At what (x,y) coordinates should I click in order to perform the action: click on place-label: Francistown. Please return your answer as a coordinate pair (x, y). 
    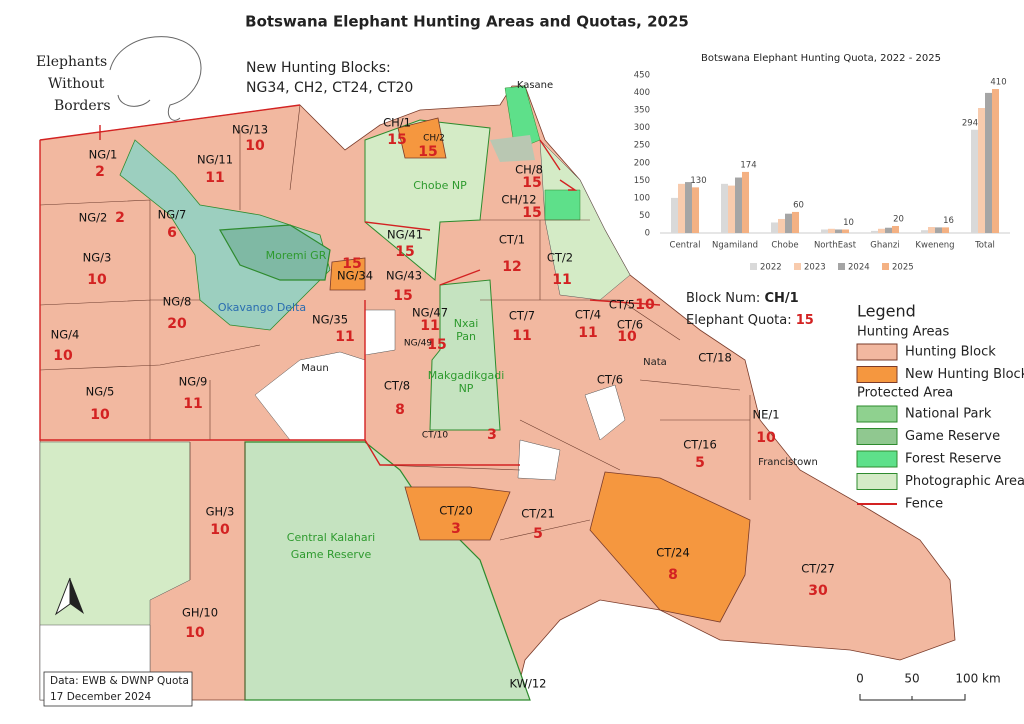
    Looking at the image, I should click on (788, 462).